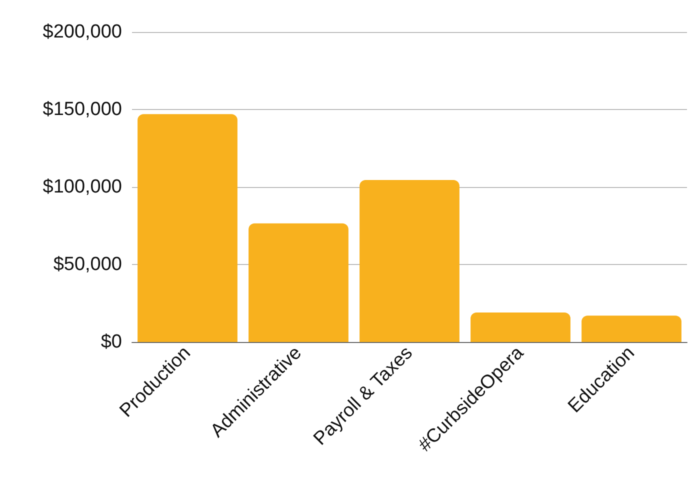 Image resolution: width=697 pixels, height=497 pixels. Describe the element at coordinates (87, 264) in the screenshot. I see `y-tick-label: $50,000` at that location.